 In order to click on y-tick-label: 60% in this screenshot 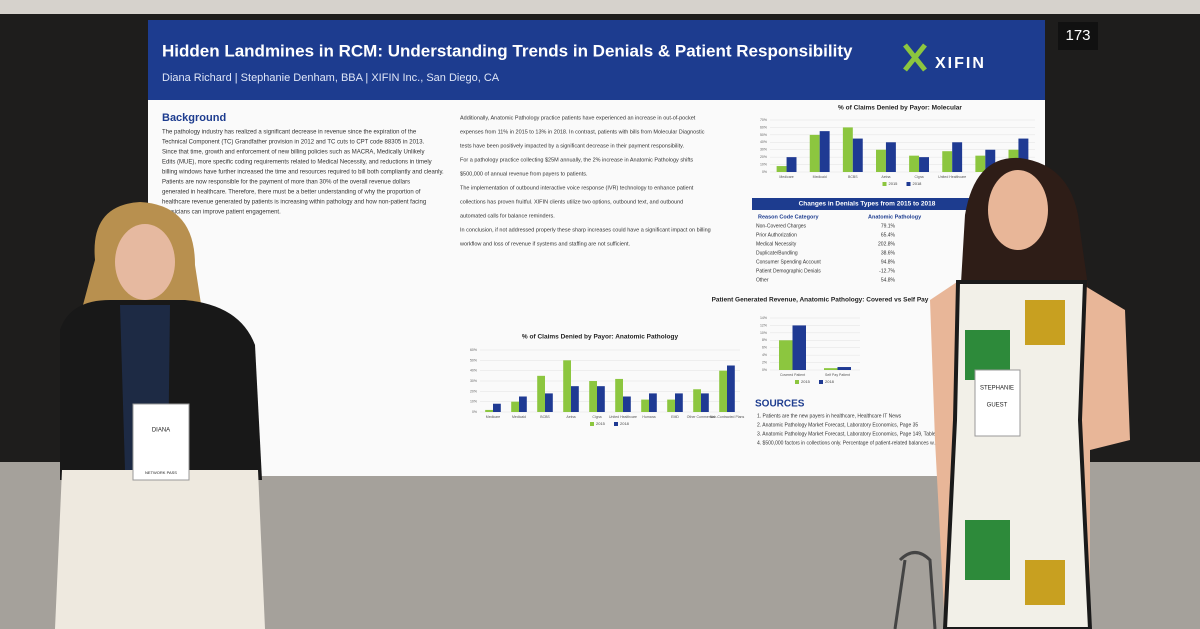, I will do `click(763, 127)`.